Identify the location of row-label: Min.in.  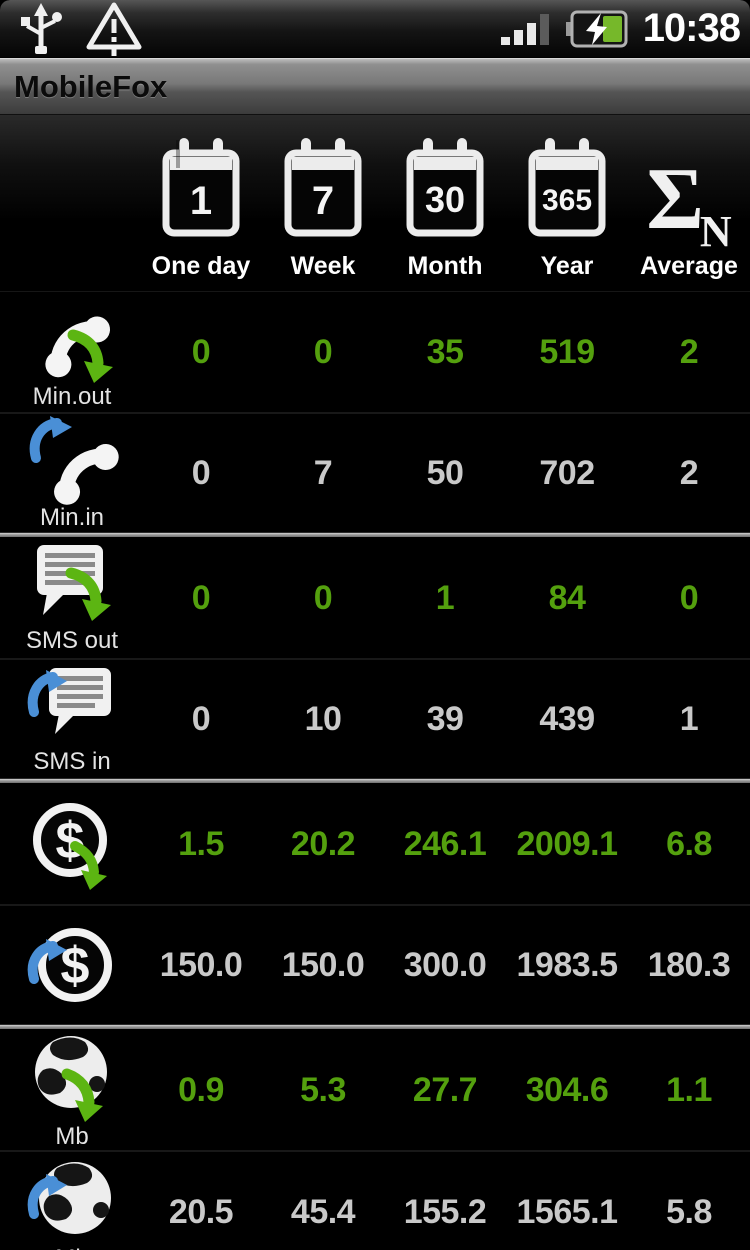
(72, 517).